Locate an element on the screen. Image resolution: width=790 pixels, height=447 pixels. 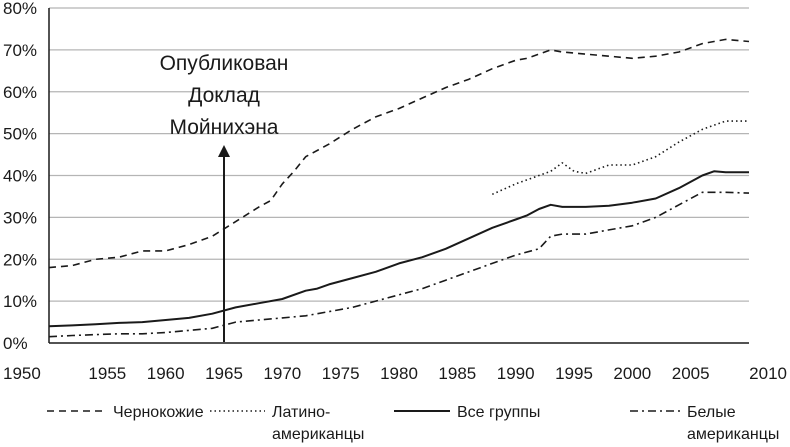
y-tick-label: 50% is located at coordinates (20, 134).